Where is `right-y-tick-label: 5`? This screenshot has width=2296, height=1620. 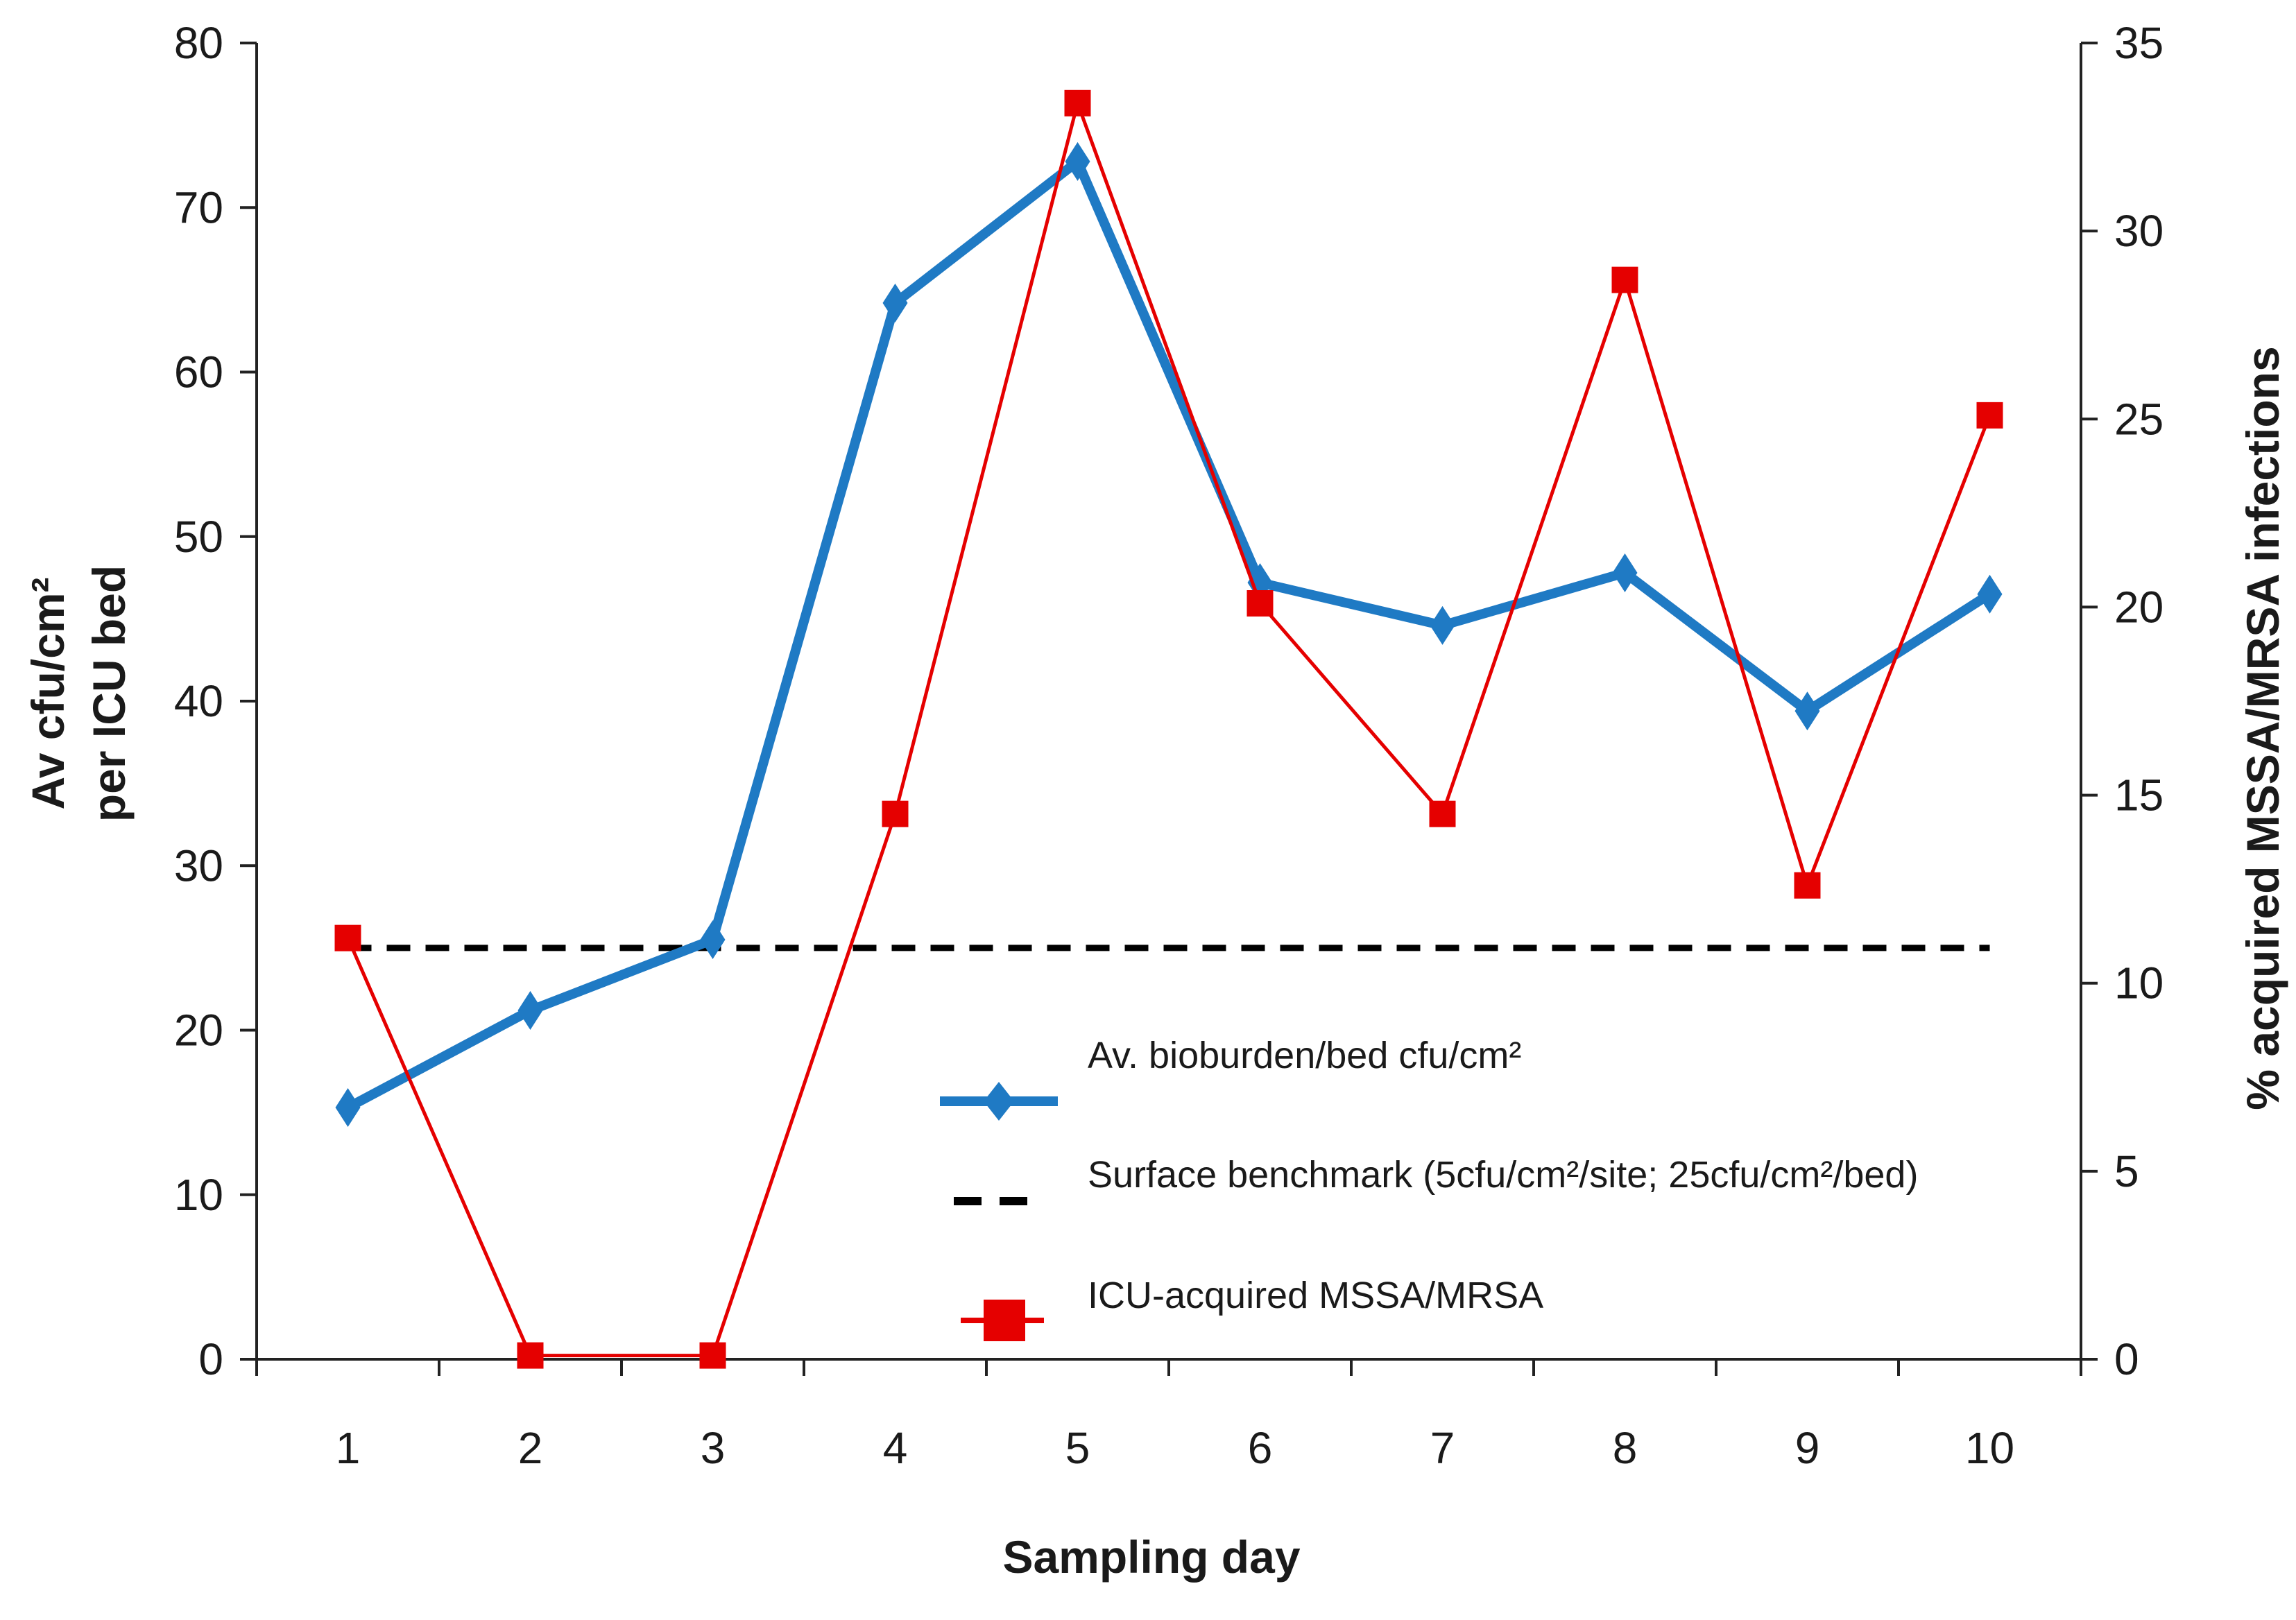 right-y-tick-label: 5 is located at coordinates (2126, 1171).